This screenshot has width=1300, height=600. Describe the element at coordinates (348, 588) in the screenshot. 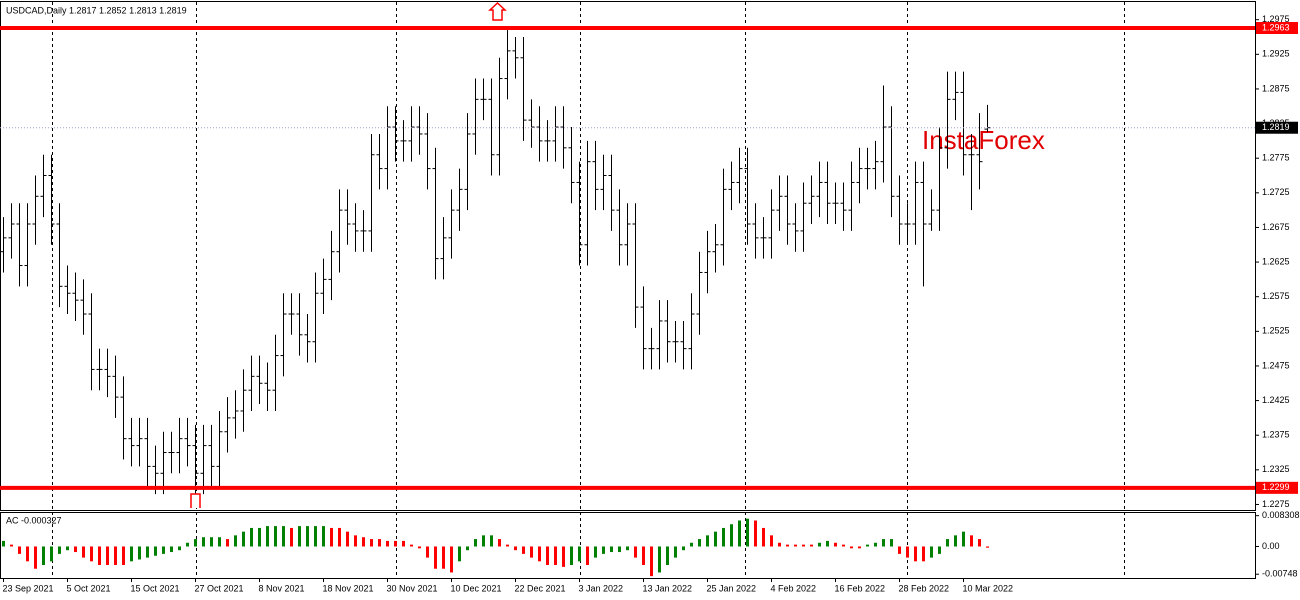

I see `x-tick-label: 18 Nov 2021` at that location.